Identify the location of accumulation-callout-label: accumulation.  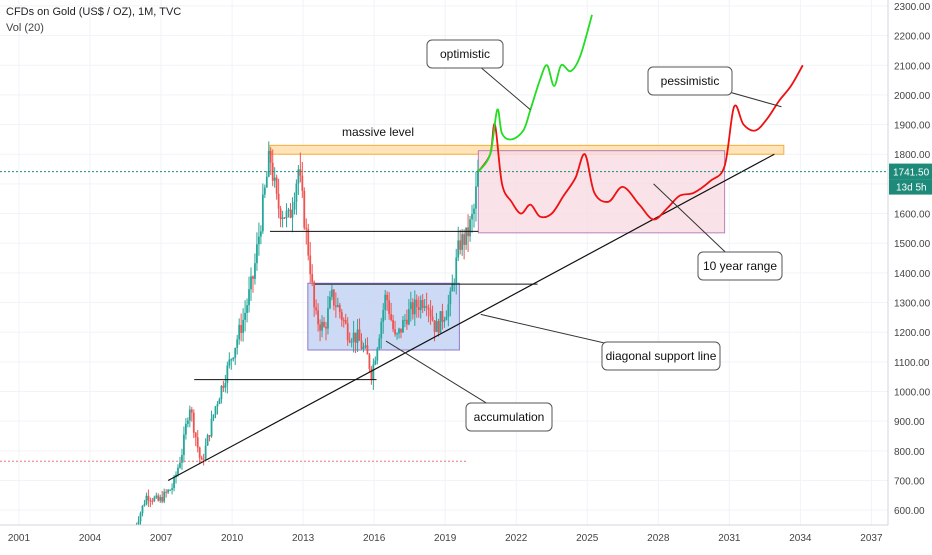
(509, 417).